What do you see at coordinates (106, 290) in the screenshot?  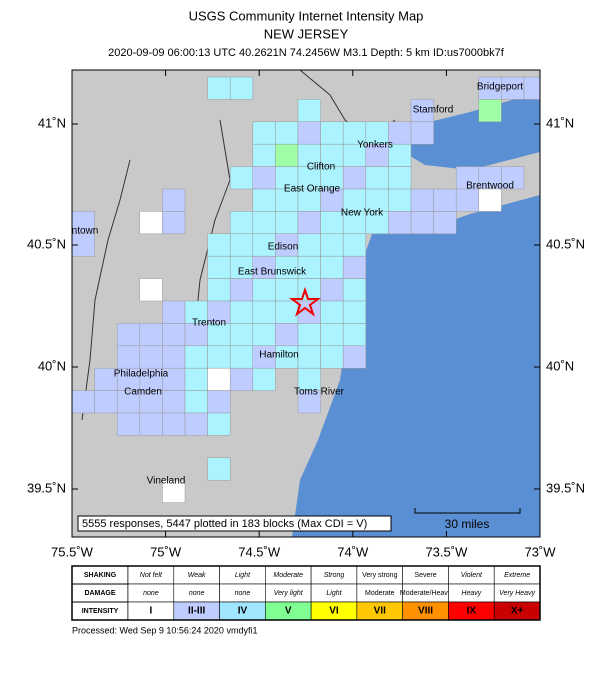 I see `border` at bounding box center [106, 290].